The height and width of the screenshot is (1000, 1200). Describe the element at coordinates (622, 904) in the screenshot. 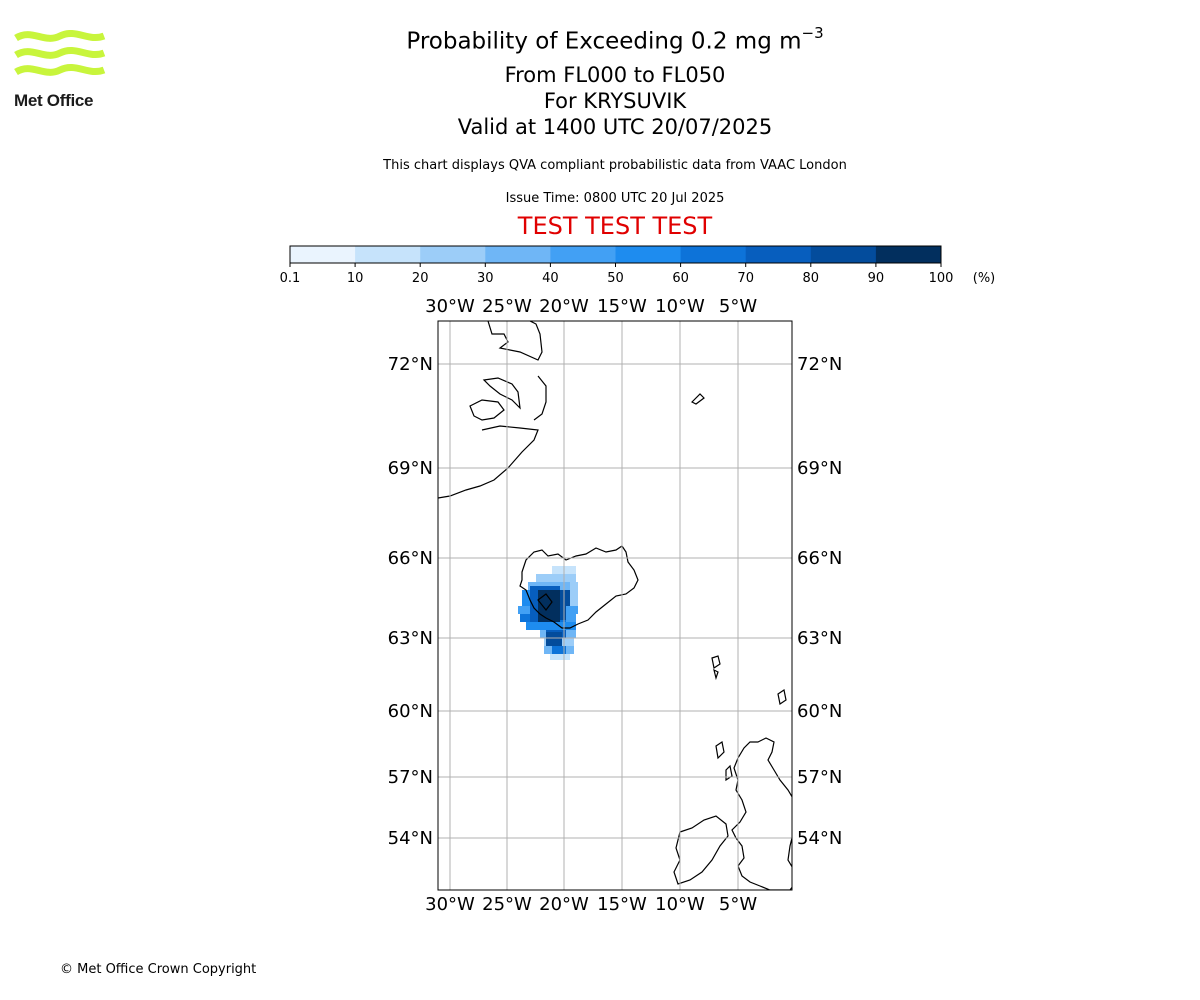

I see `lon-label-bottom: 15°W` at that location.